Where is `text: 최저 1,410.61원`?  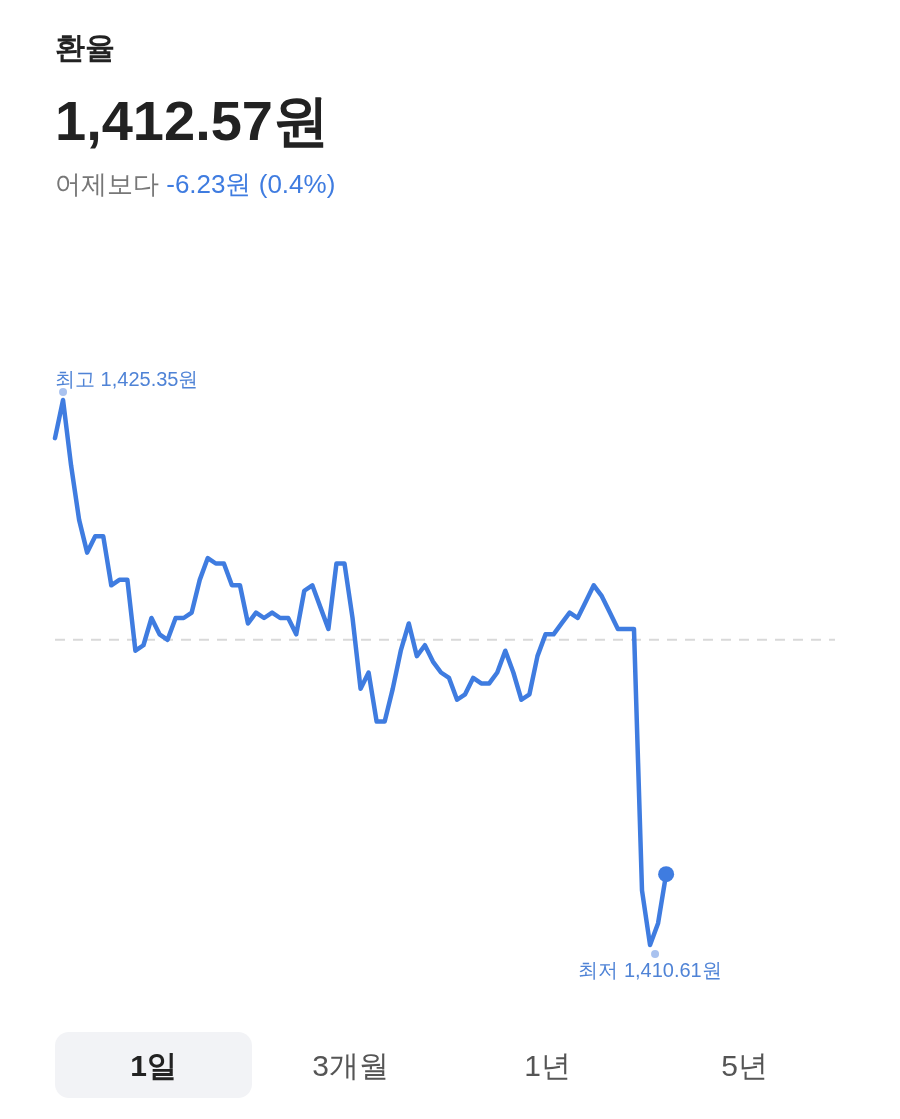
text: 최저 1,410.61원 is located at coordinates (650, 970).